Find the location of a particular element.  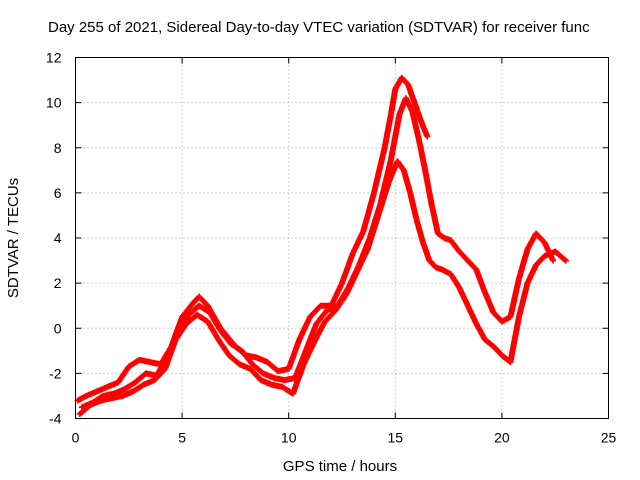

x-tick-label: 5 is located at coordinates (182, 438).